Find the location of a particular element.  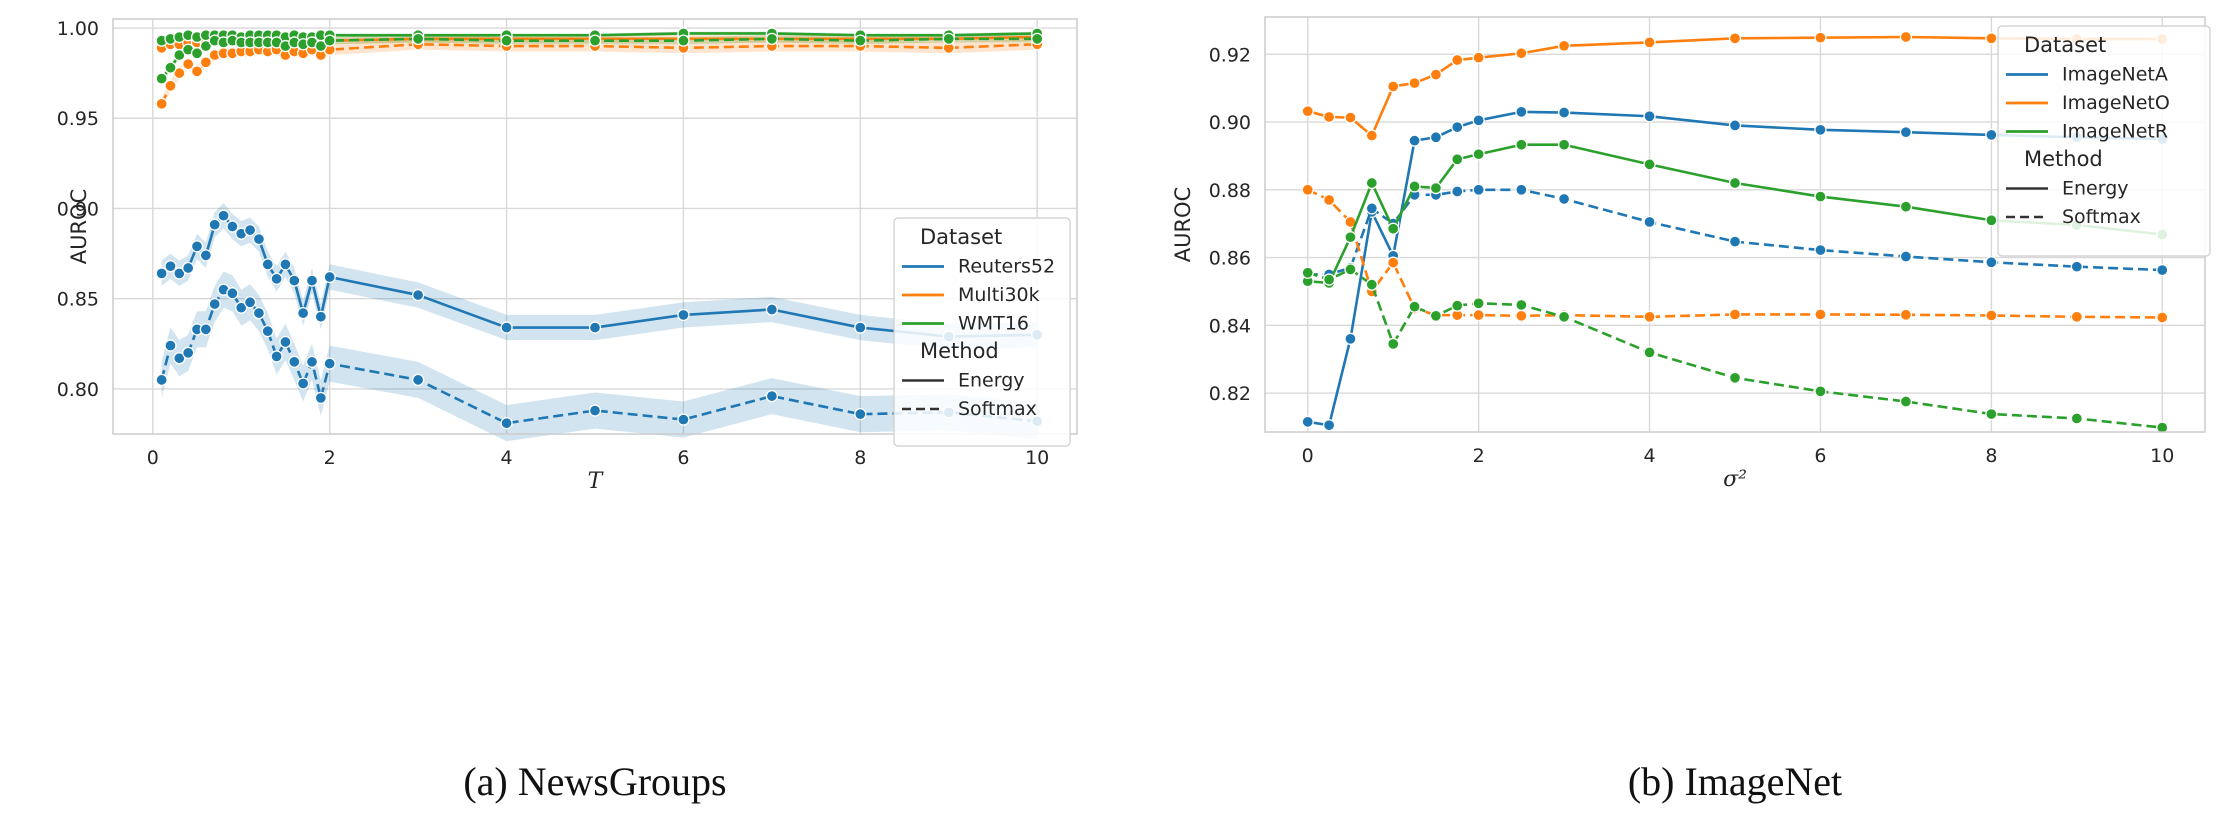

x-axis-label: T is located at coordinates (596, 481).